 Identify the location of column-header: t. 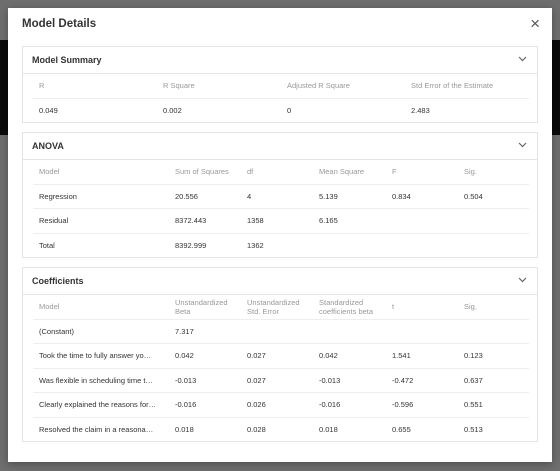
(422, 307).